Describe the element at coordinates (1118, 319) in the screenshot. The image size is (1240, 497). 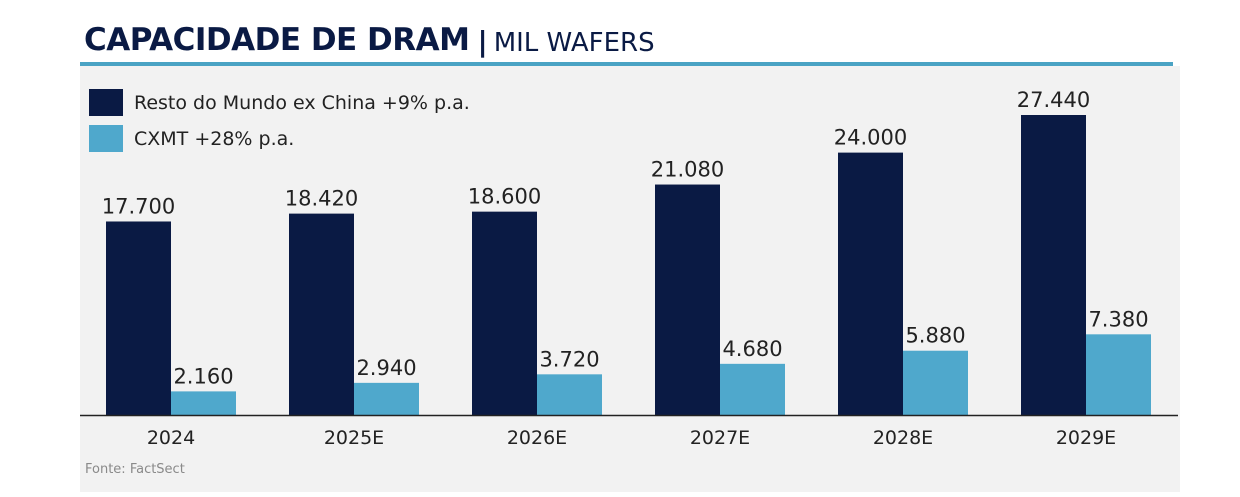
I see `data-label: 7.380` at that location.